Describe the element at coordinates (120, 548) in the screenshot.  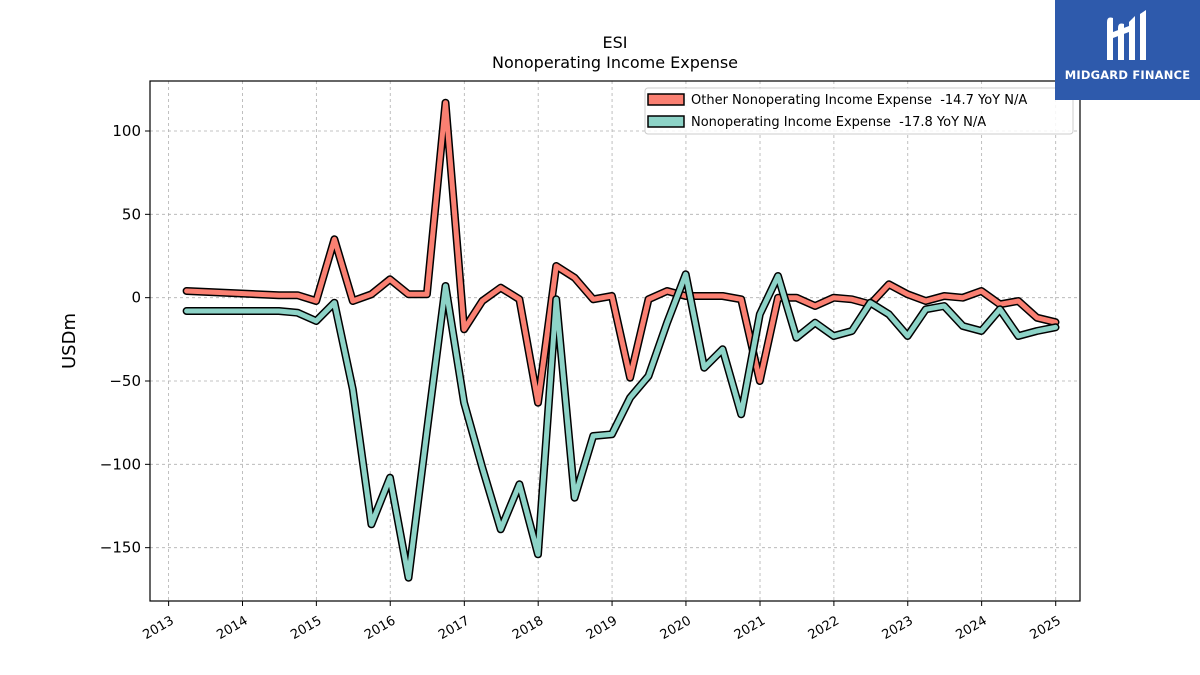
I see `y-tick-label: −150` at that location.